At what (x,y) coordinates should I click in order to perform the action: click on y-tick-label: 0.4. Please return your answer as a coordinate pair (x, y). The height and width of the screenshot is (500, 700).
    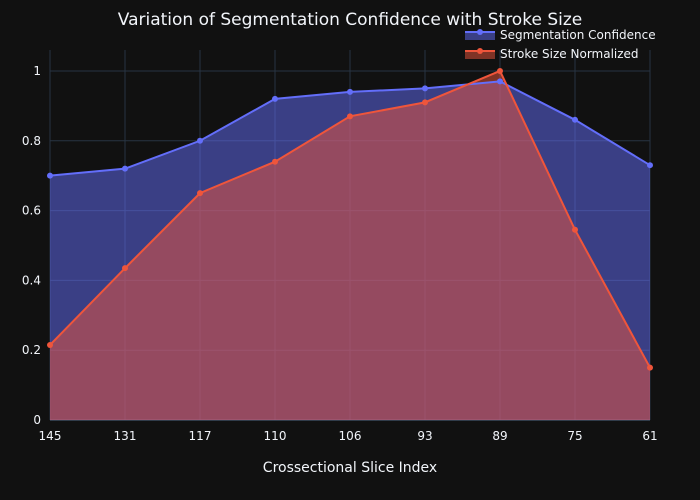
    Looking at the image, I should click on (31, 280).